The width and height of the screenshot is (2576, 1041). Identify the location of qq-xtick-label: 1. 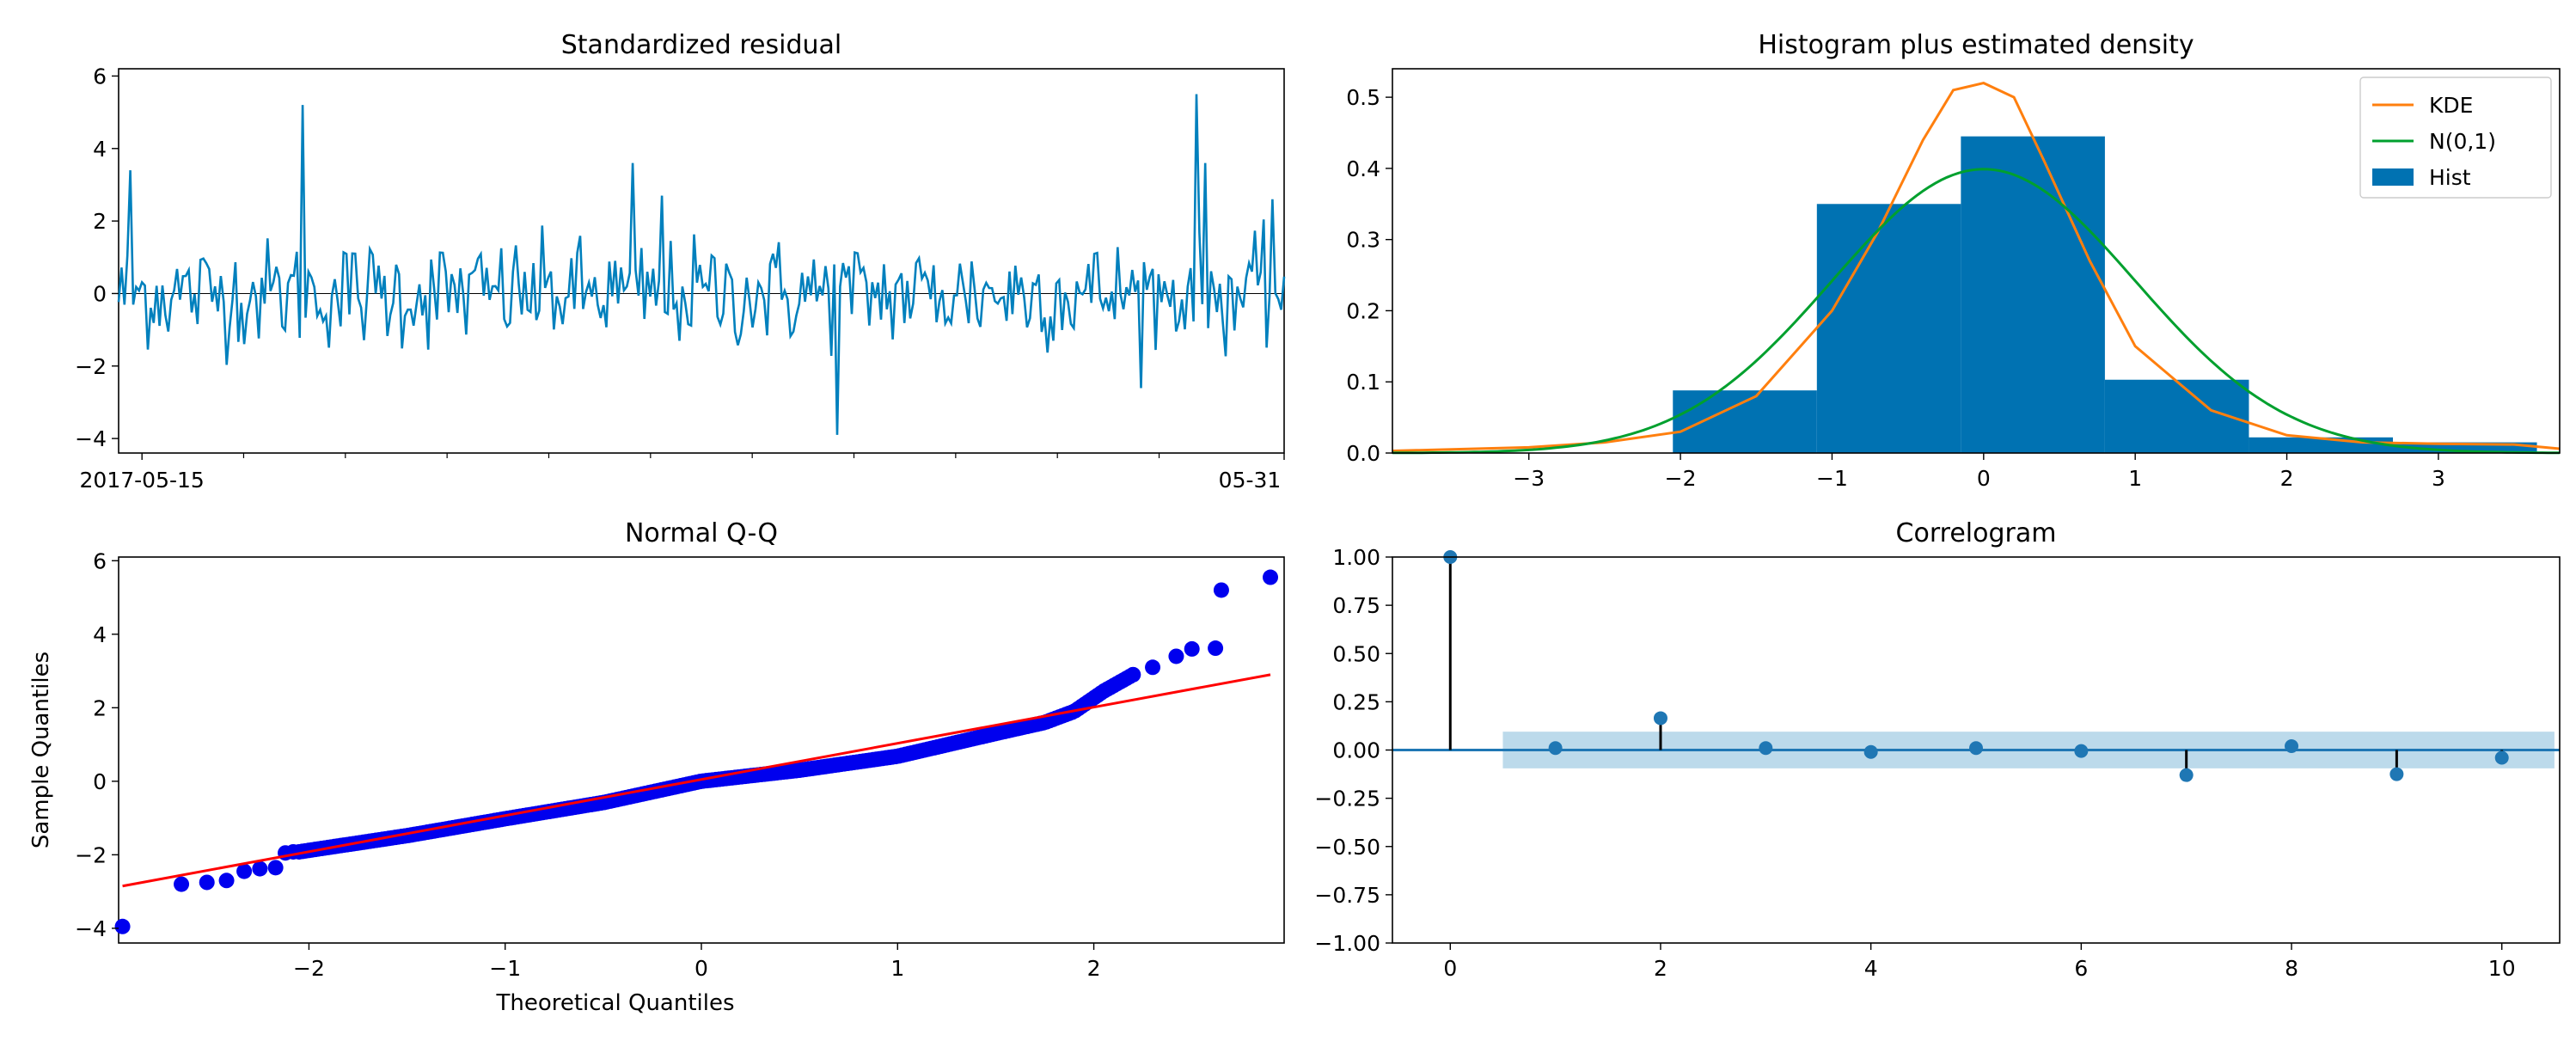
(897, 969).